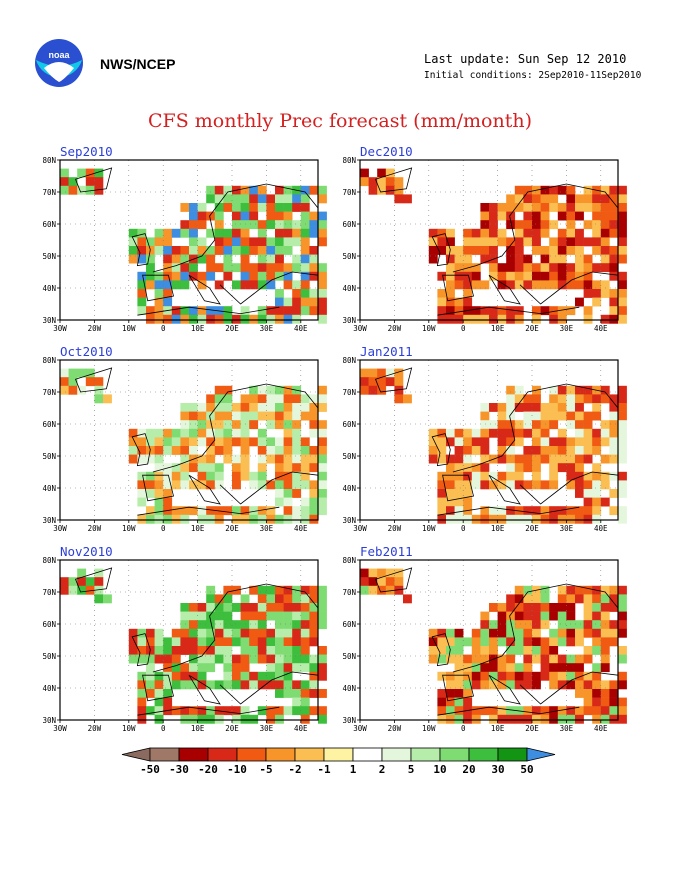 This screenshot has height=880, width=680. Describe the element at coordinates (567, 728) in the screenshot. I see `lon-label: 30E` at that location.